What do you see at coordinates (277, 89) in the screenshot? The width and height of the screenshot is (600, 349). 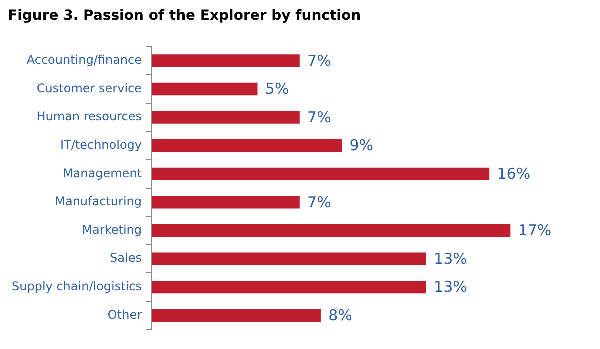 I see `data-label: 5%` at bounding box center [277, 89].